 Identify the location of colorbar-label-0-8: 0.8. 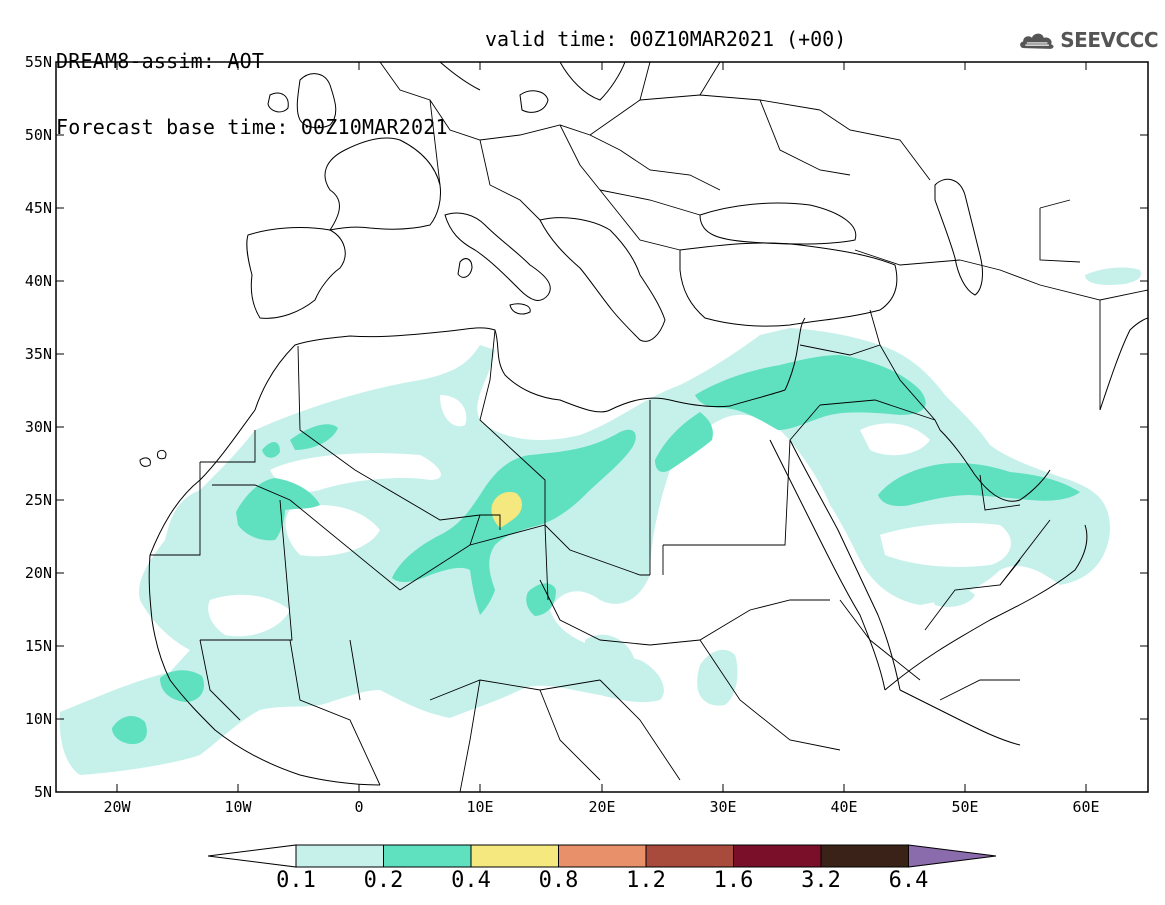
(558, 880).